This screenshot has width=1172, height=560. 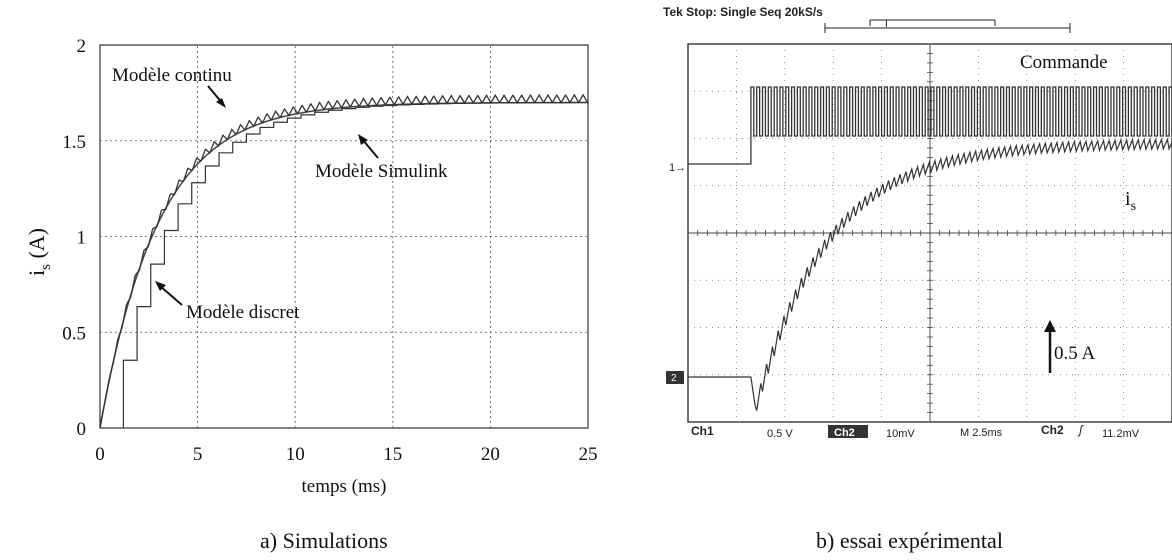 I want to click on label-scale: 0.5 A, so click(x=1074, y=353).